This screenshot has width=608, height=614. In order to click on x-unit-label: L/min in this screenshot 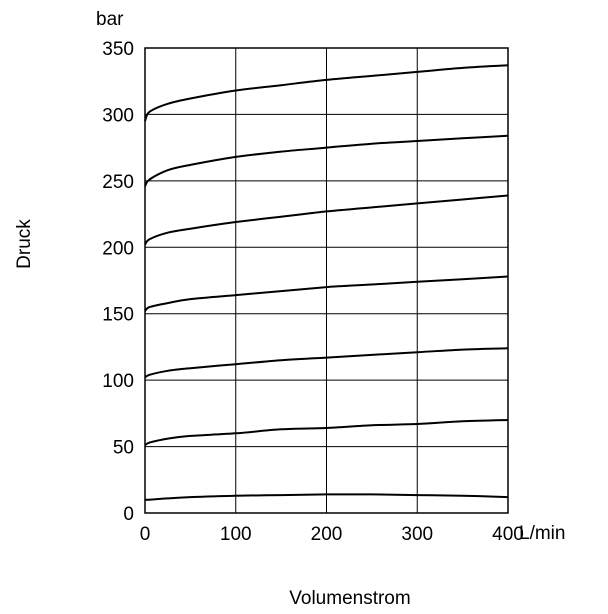, I will do `click(542, 533)`.